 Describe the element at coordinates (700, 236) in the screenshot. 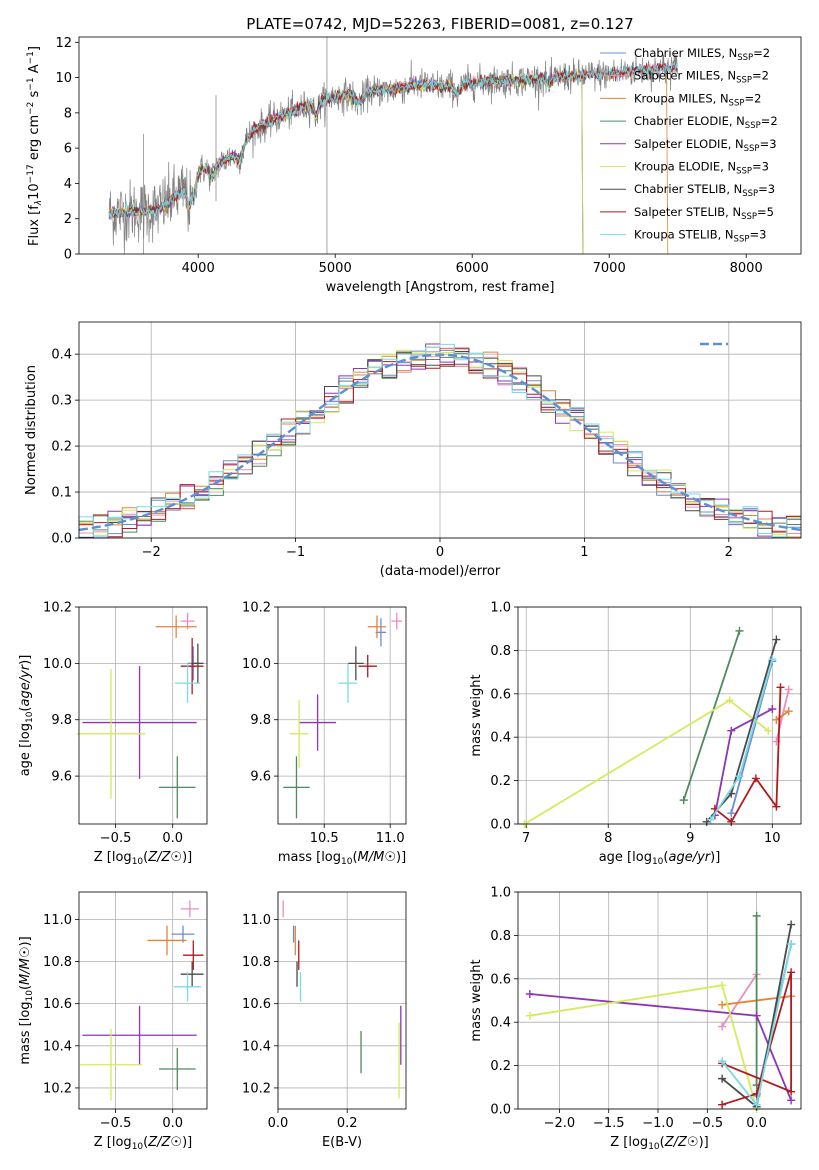

I see `legend-label: Kroupa STELIB, NSSP=3` at that location.